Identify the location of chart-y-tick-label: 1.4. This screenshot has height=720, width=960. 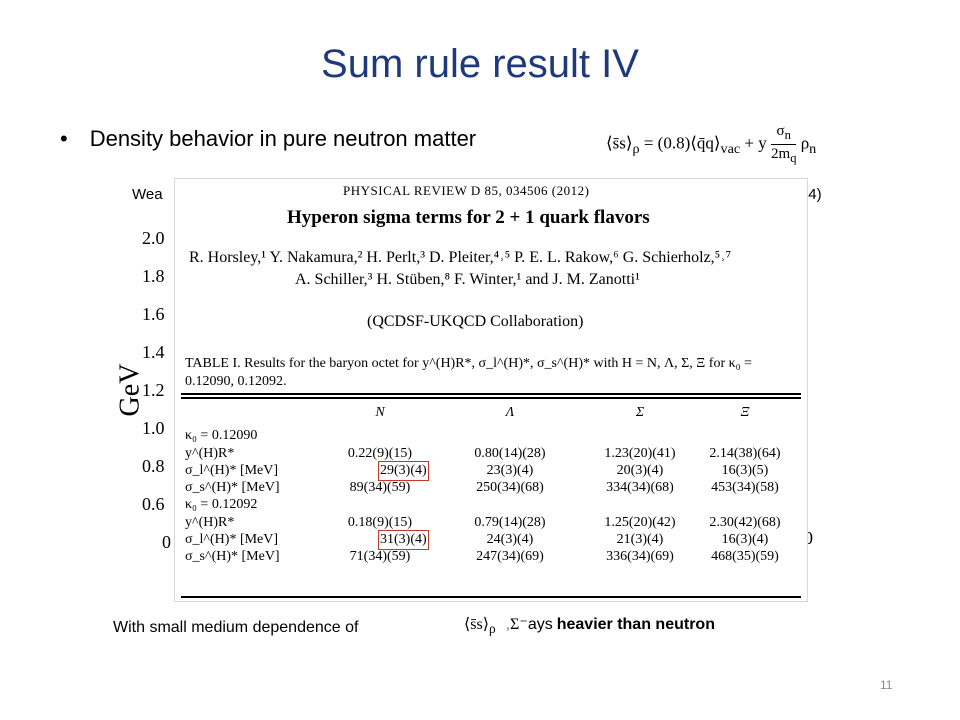
(153, 352).